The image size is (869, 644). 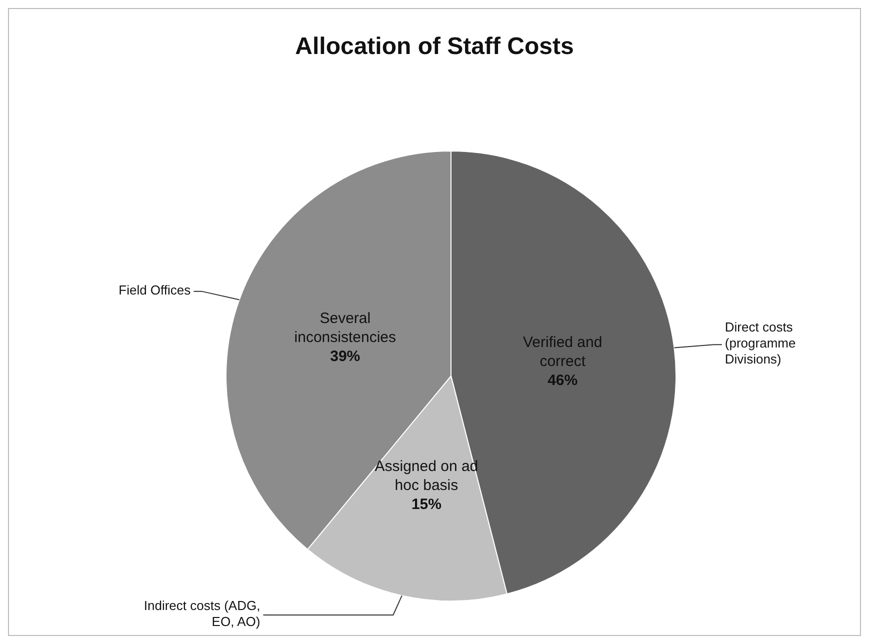 What do you see at coordinates (426, 504) in the screenshot?
I see `data-label: 15%` at bounding box center [426, 504].